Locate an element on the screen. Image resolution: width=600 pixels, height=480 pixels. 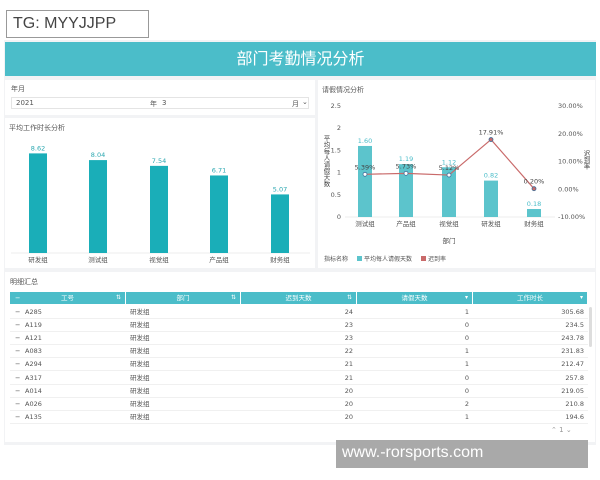
table-cell: 24 is located at coordinates (348, 312).